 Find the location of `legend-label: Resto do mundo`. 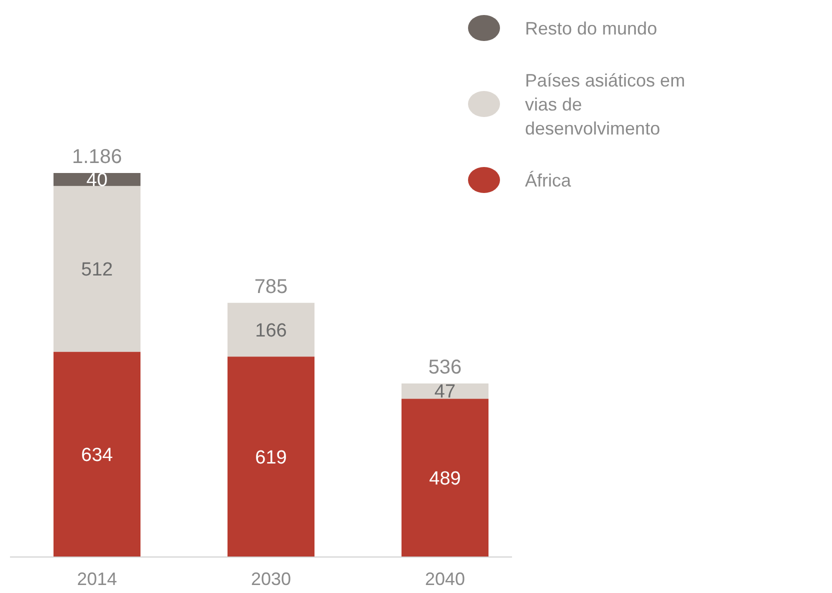

legend-label: Resto do mundo is located at coordinates (591, 28).